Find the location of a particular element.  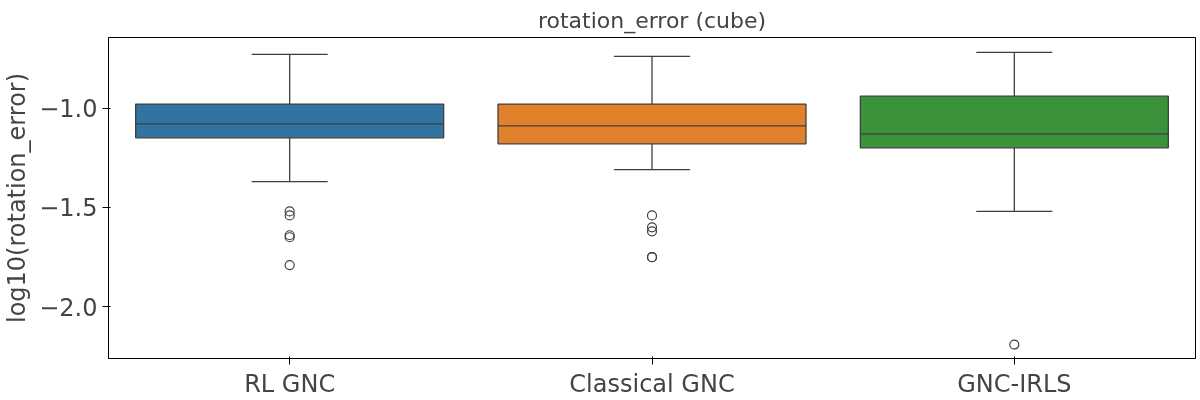

y-tick-label: −1.0 is located at coordinates (68, 109).